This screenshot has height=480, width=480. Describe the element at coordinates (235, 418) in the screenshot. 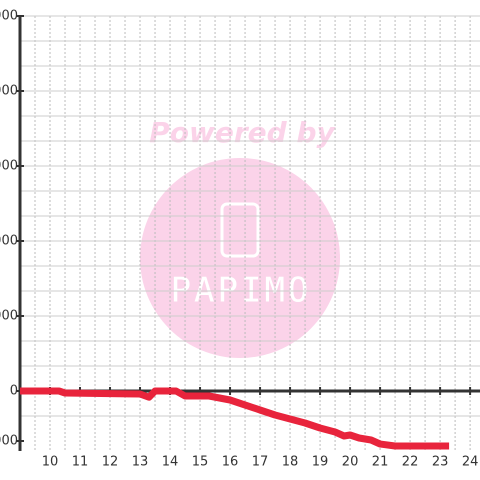

I see `line` at that location.